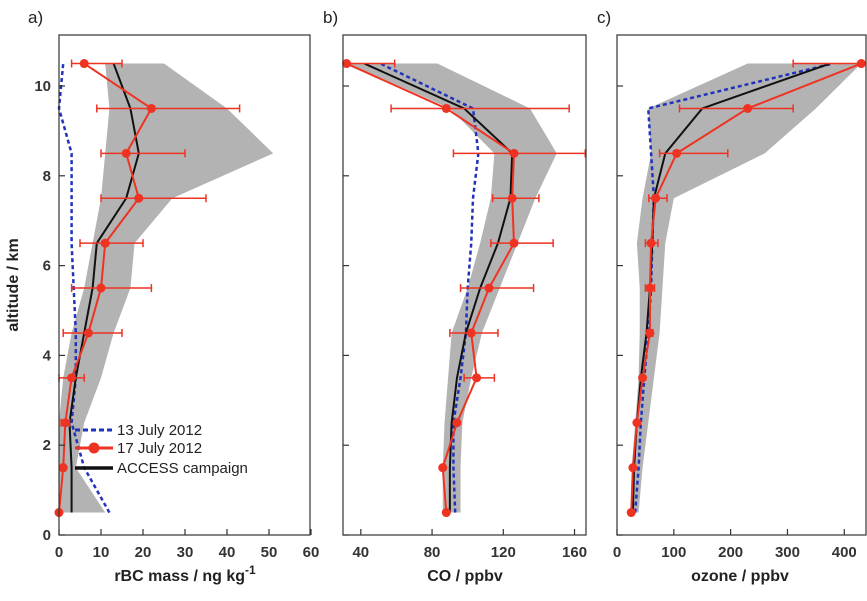  What do you see at coordinates (13, 284) in the screenshot?
I see `y-axis-title: altitude / km` at bounding box center [13, 284].